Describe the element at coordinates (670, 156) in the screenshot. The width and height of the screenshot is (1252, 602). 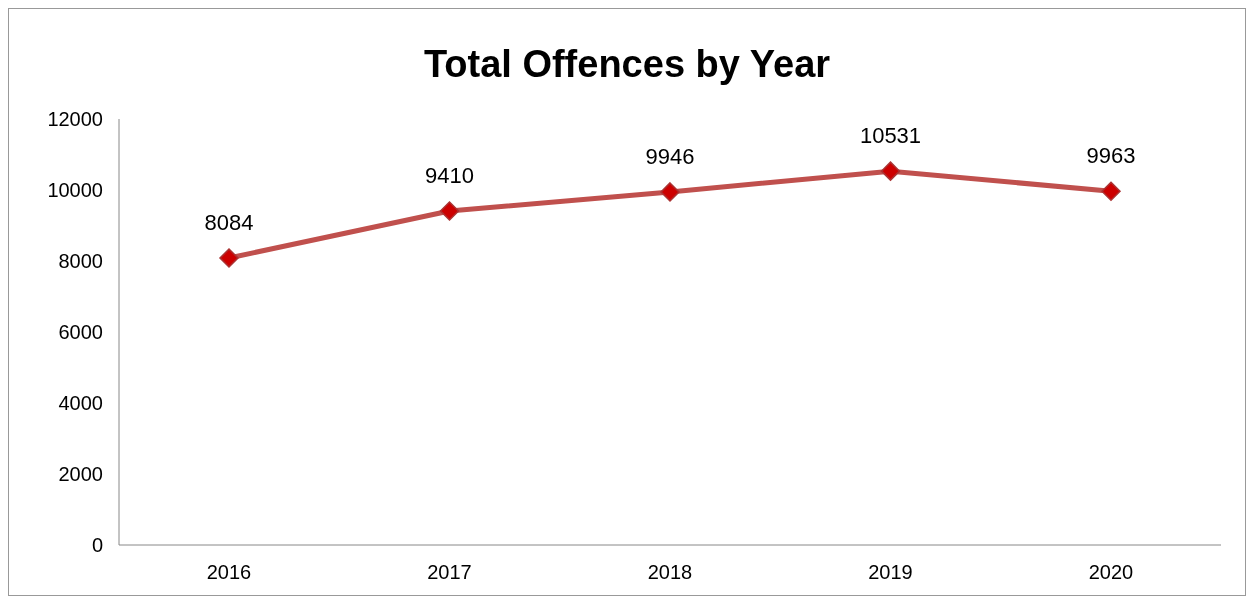
I see `data-label: 9946` at that location.